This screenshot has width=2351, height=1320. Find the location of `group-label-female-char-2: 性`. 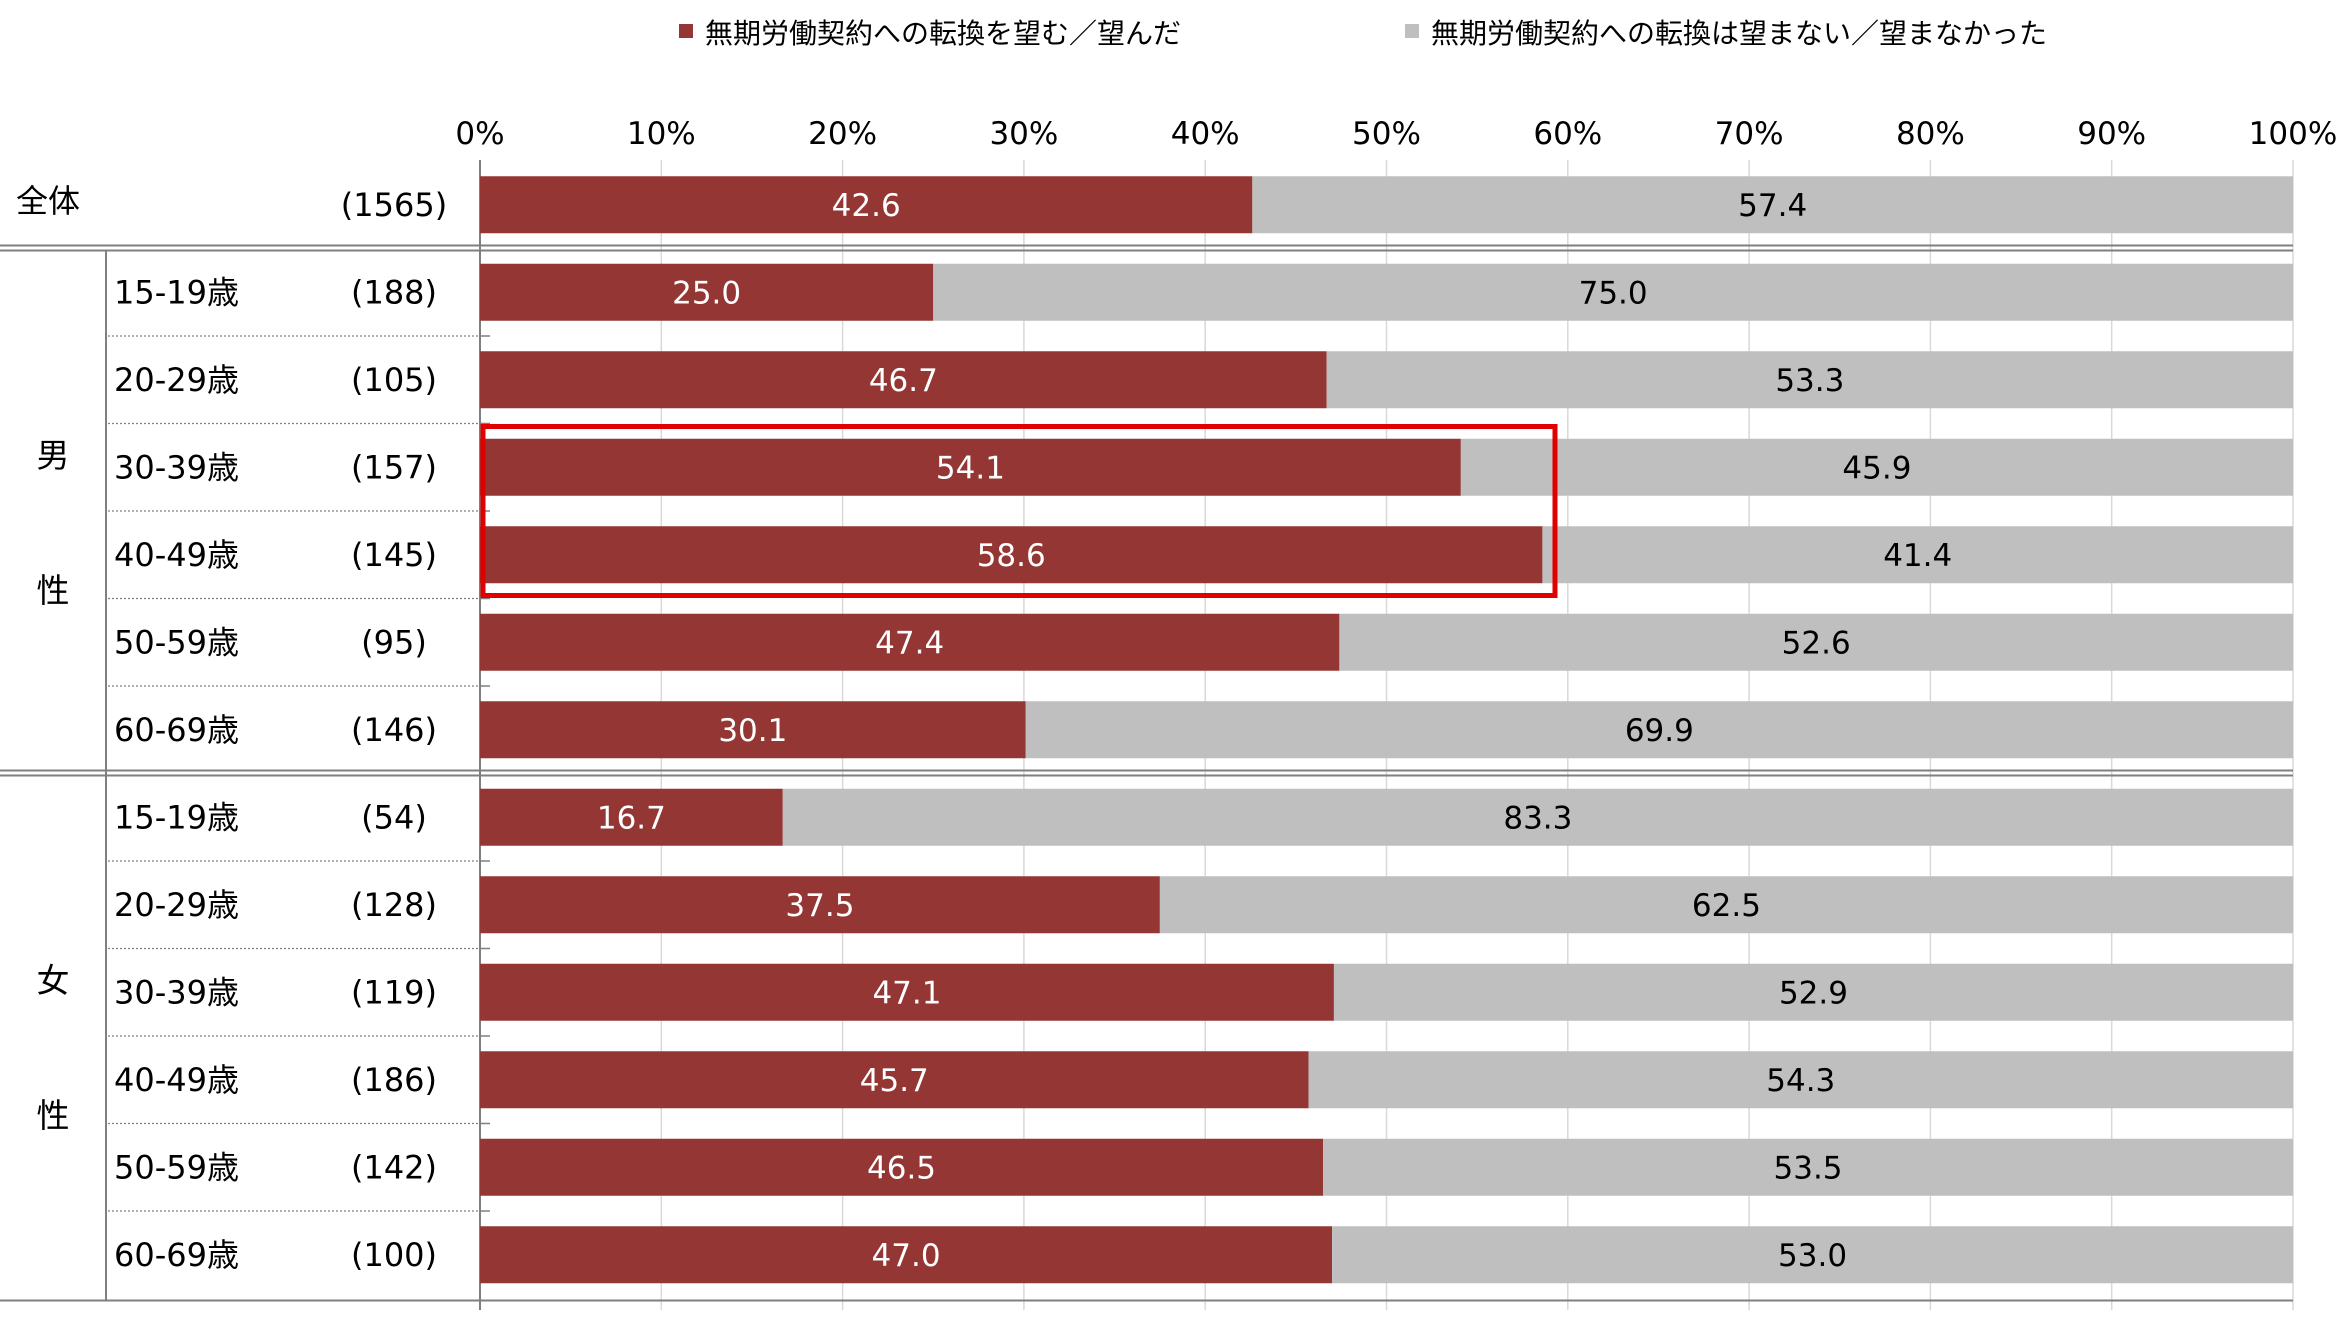

group-label-female-char-2: 性 is located at coordinates (53, 1115).